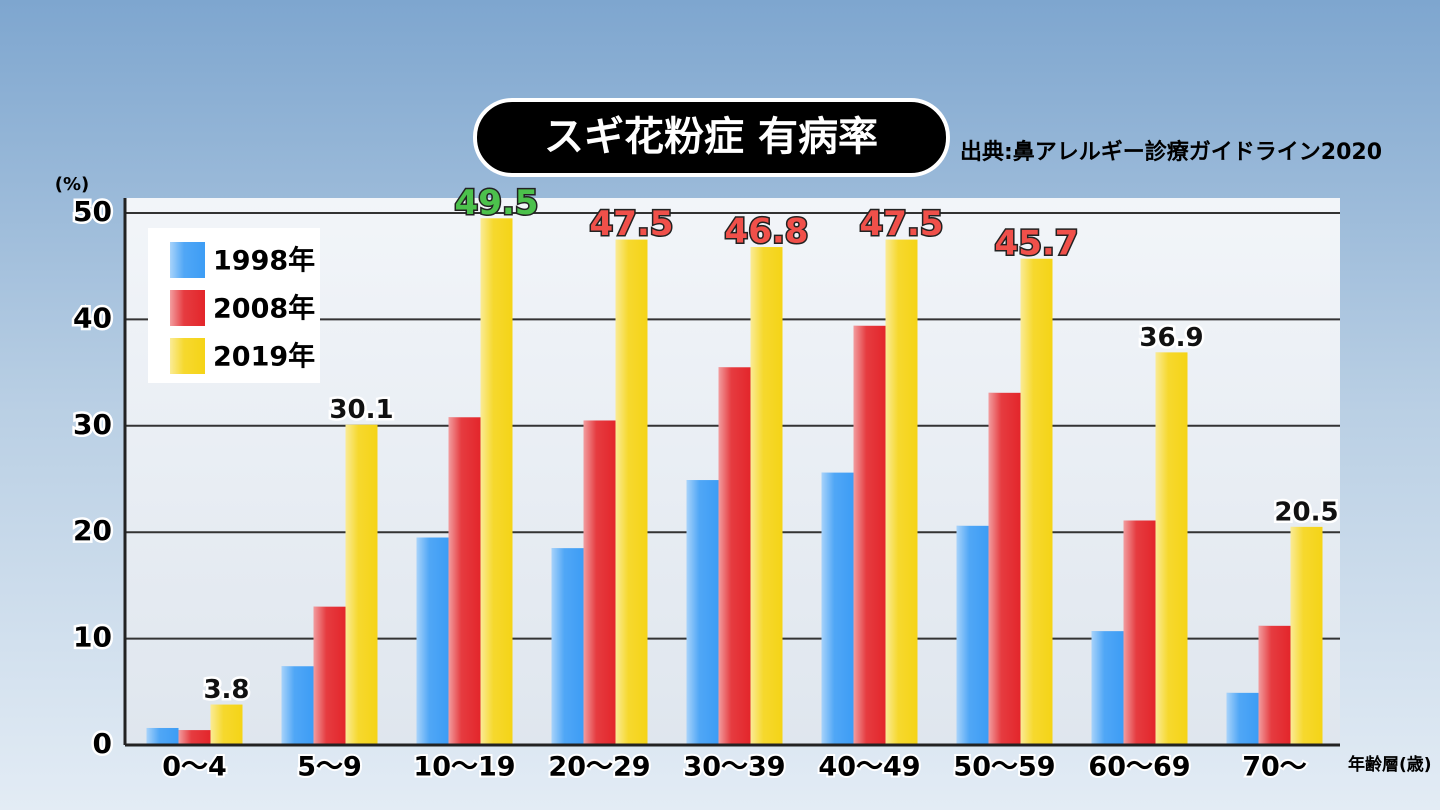 The width and height of the screenshot is (1440, 810). Describe the element at coordinates (361, 410) in the screenshot. I see `value-label: 30.1` at that location.